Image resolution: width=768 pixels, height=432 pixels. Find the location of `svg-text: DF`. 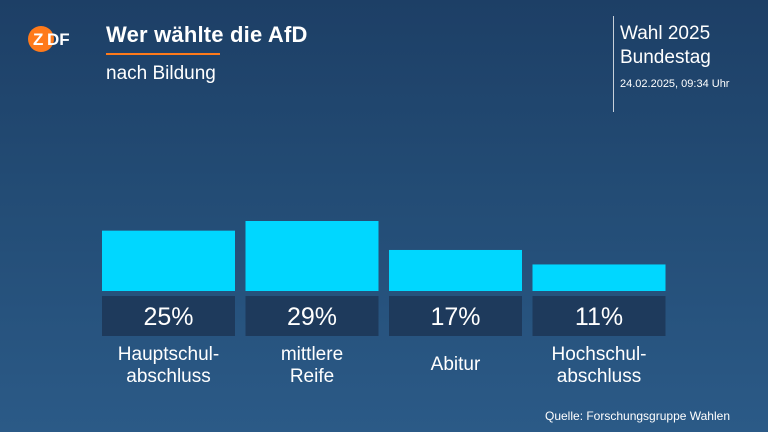

svg-text: DF is located at coordinates (58, 39).